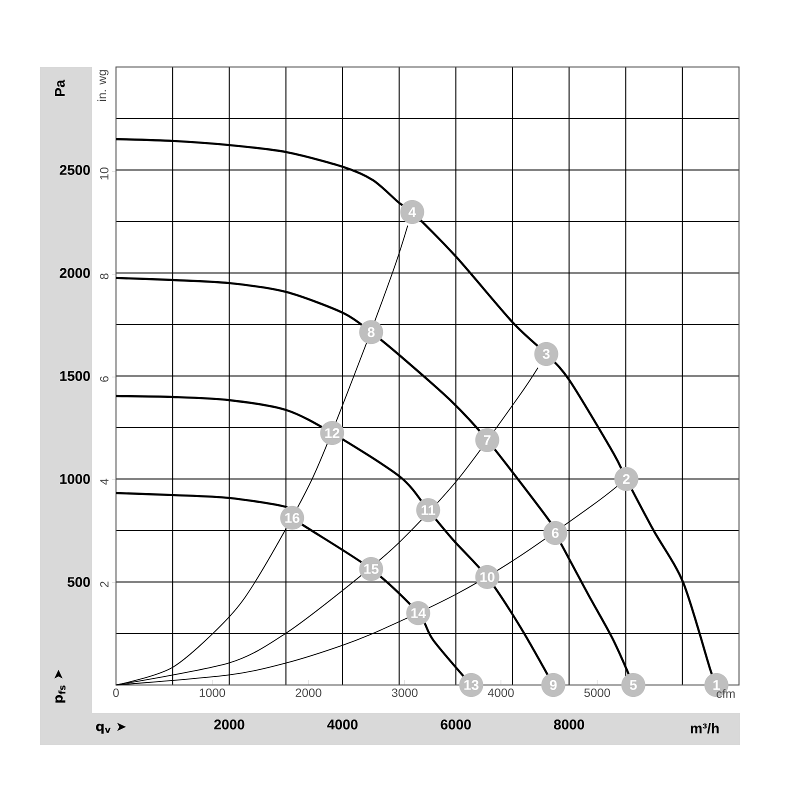  What do you see at coordinates (75, 273) in the screenshot?
I see `y-tick-label: 2000` at bounding box center [75, 273].